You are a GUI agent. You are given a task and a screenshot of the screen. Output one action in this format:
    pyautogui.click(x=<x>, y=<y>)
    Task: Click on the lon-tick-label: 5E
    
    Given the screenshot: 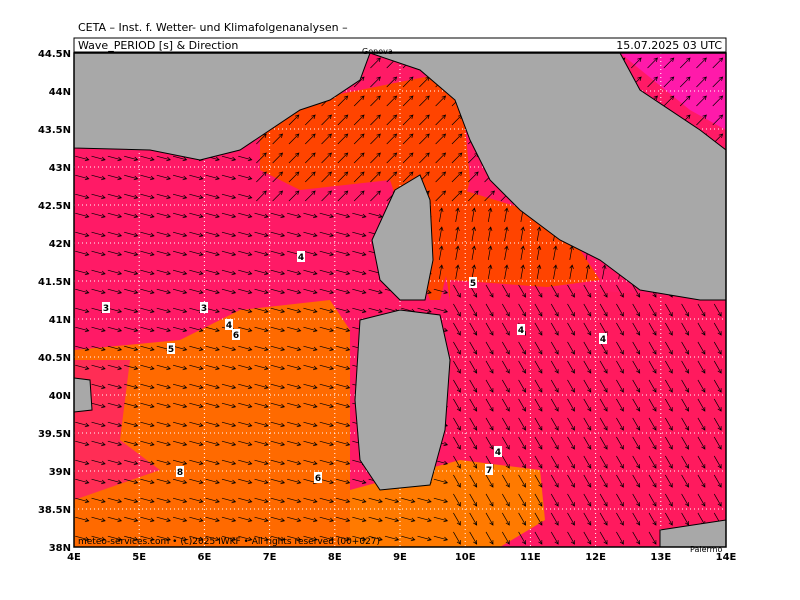 What is the action you would take?
    pyautogui.click(x=139, y=557)
    